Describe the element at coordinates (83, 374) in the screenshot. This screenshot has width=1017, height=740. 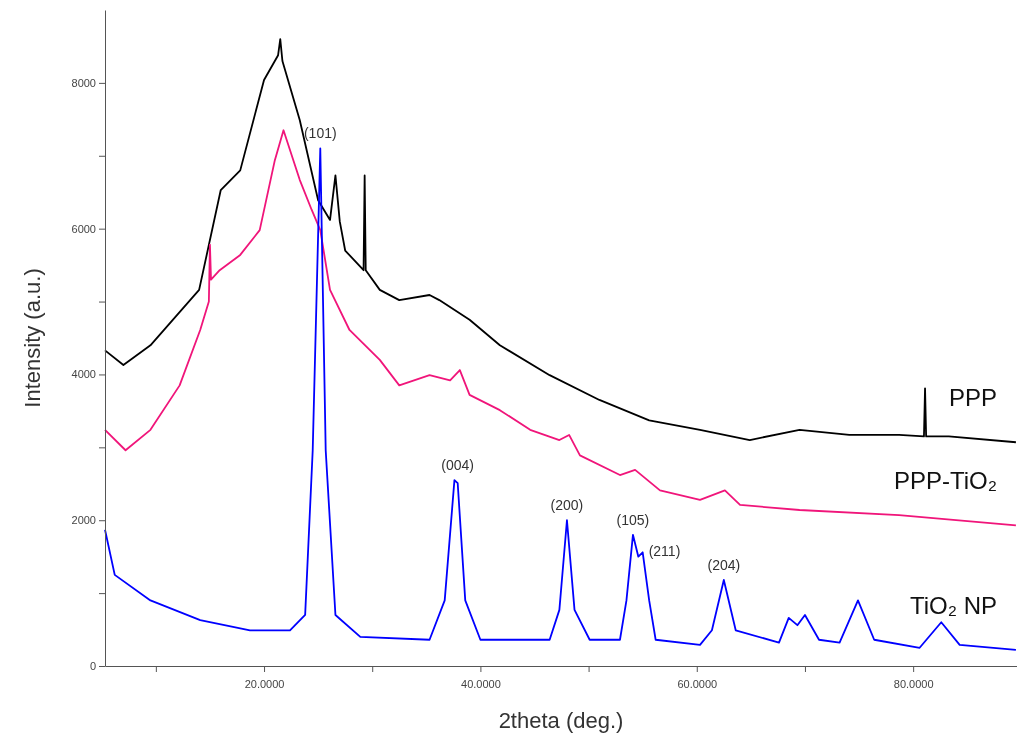
I see `y-tick-label: 4000` at that location.